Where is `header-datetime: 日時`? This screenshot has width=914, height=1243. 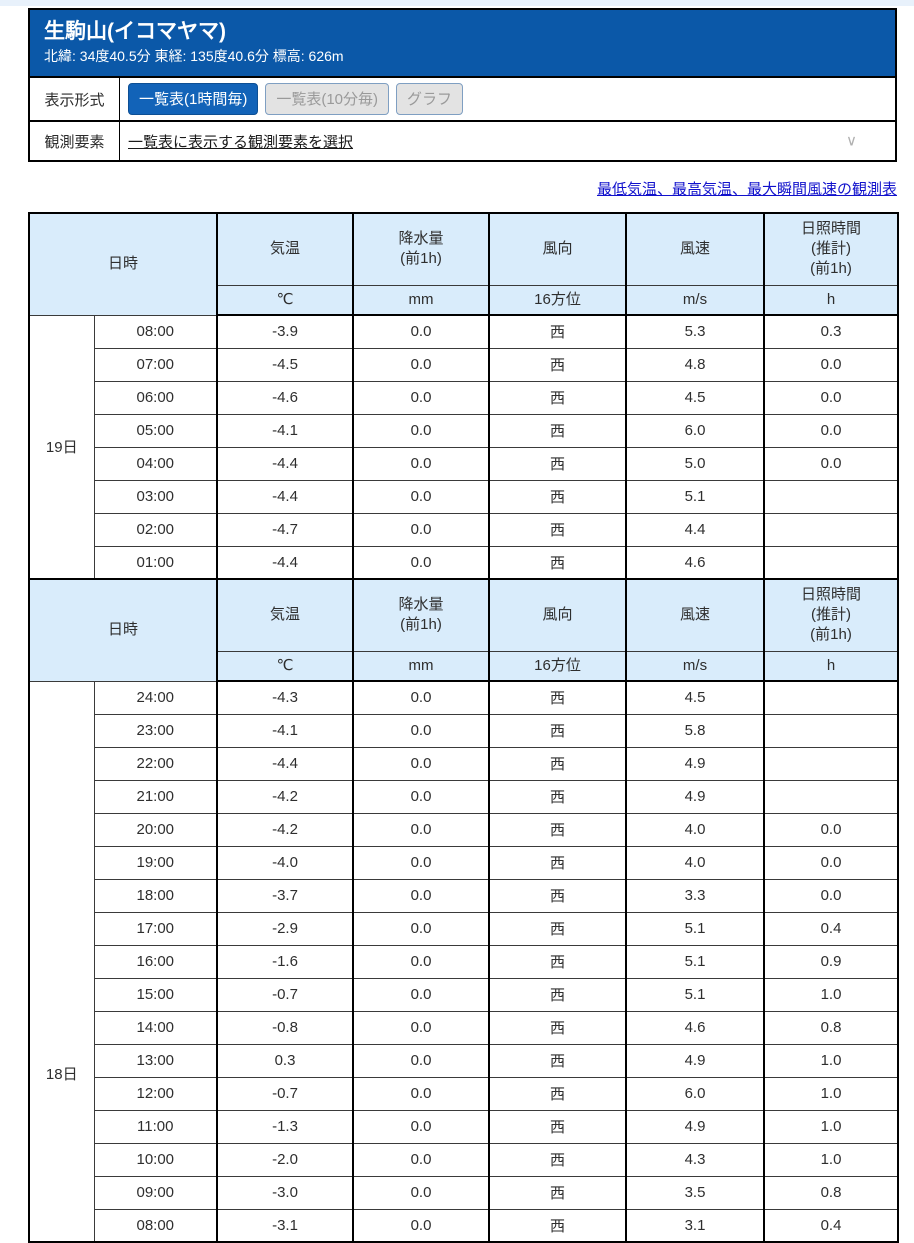
header-datetime: 日時 is located at coordinates (123, 264).